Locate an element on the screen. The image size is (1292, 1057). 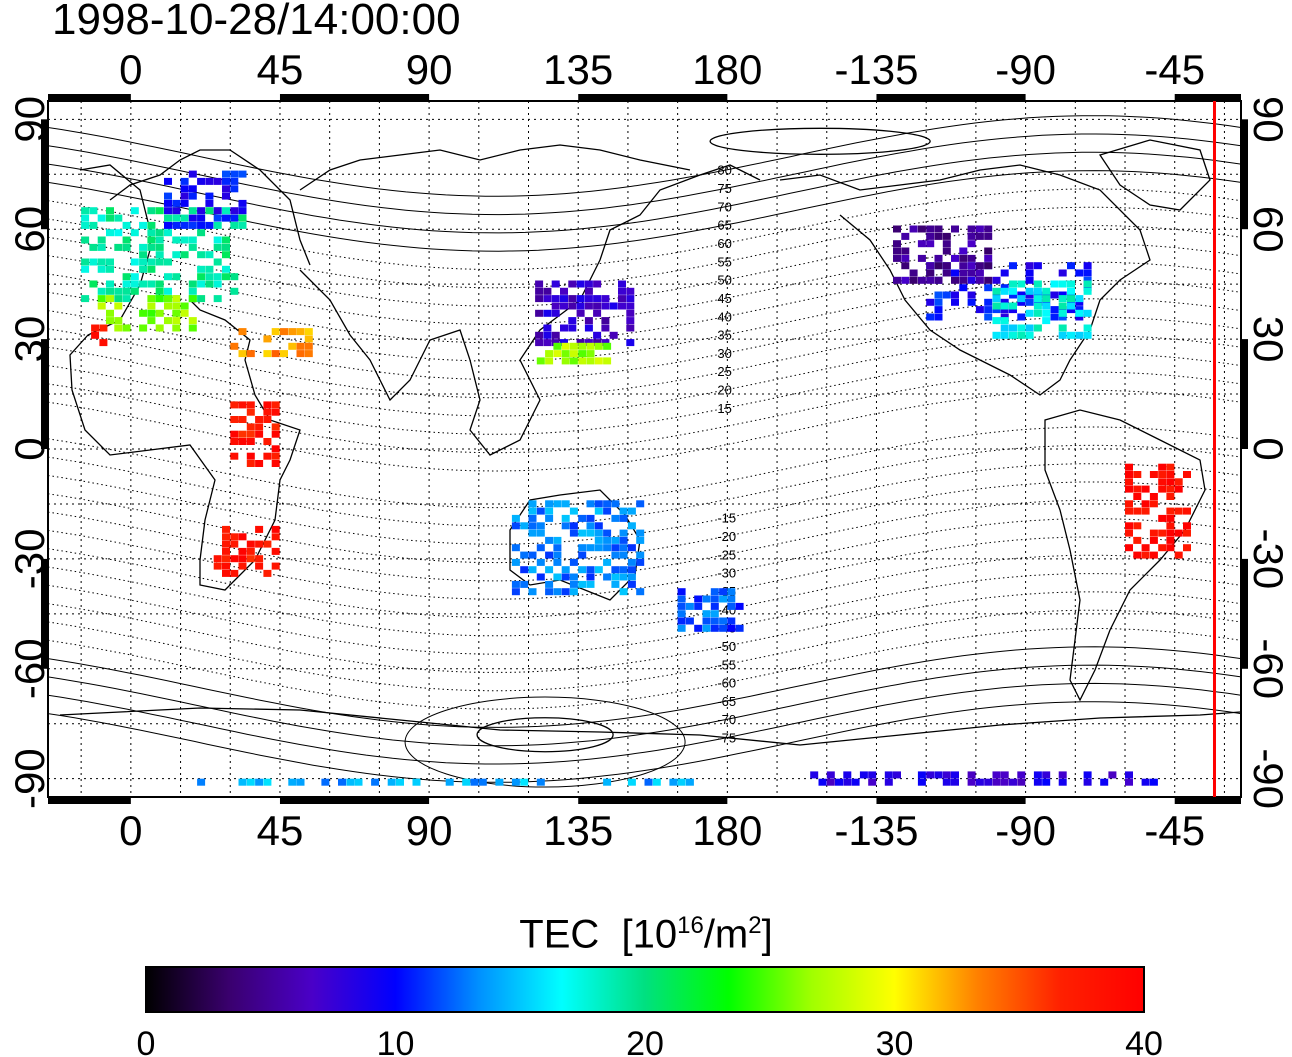
contour-south-pole-loop is located at coordinates (545, 735).